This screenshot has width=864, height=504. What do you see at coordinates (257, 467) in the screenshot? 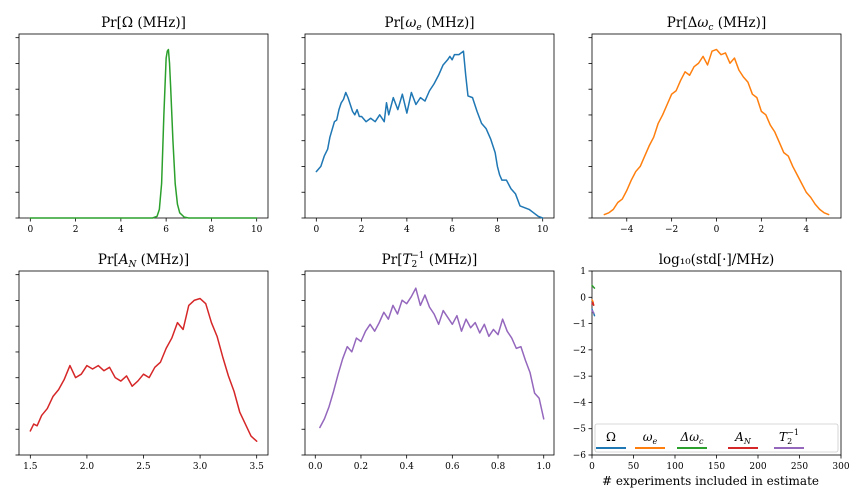
I see `x-tick-label: 3.5` at bounding box center [257, 467].